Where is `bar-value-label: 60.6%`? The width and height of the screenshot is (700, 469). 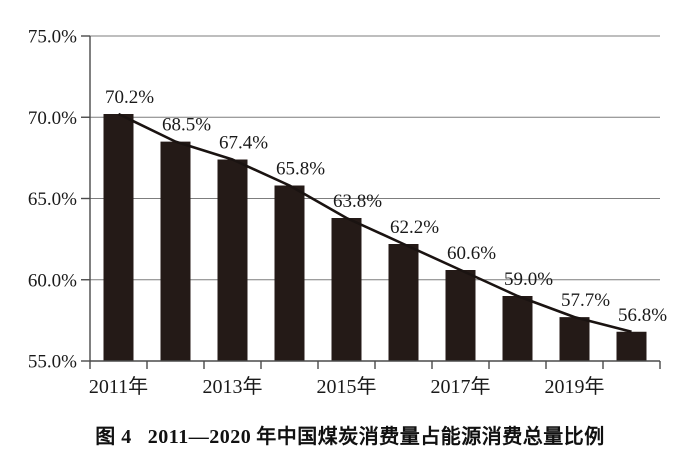 bar-value-label: 60.6% is located at coordinates (471, 253).